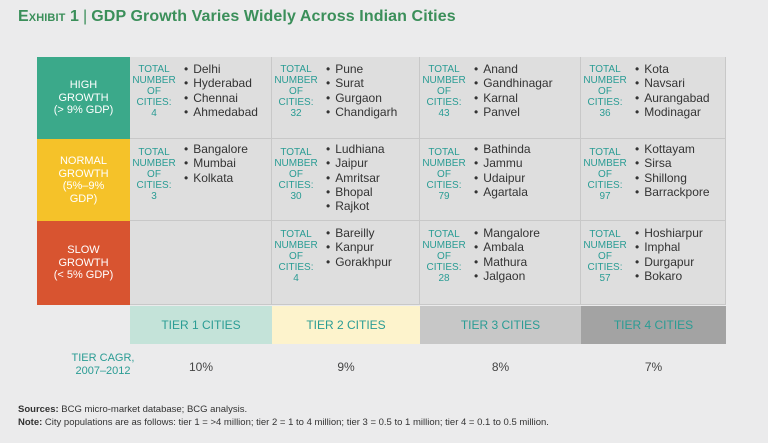 The height and width of the screenshot is (443, 768). What do you see at coordinates (513, 98) in the screenshot?
I see `city-item: Karnal` at bounding box center [513, 98].